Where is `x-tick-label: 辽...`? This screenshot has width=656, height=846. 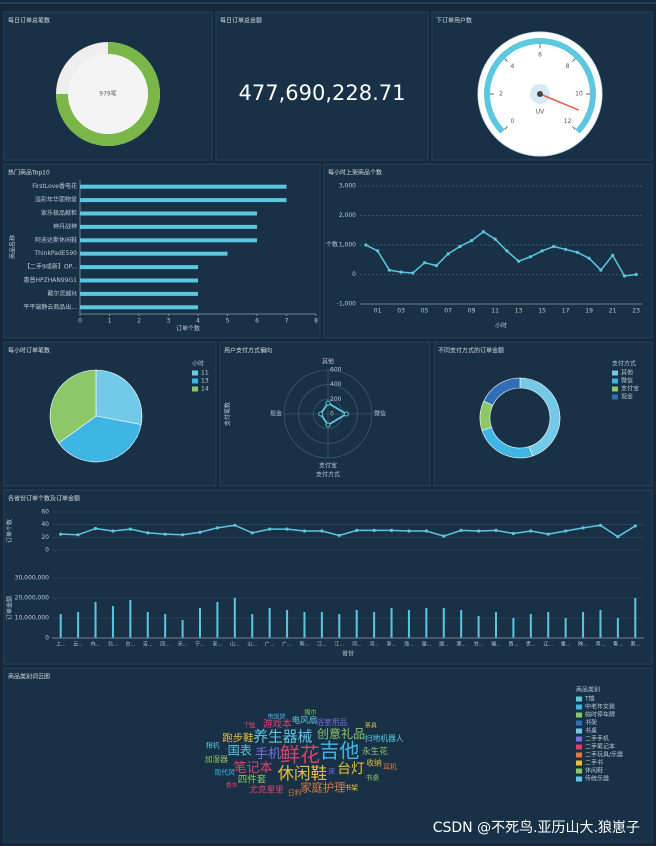 x-tick-label: 辽... is located at coordinates (548, 644).